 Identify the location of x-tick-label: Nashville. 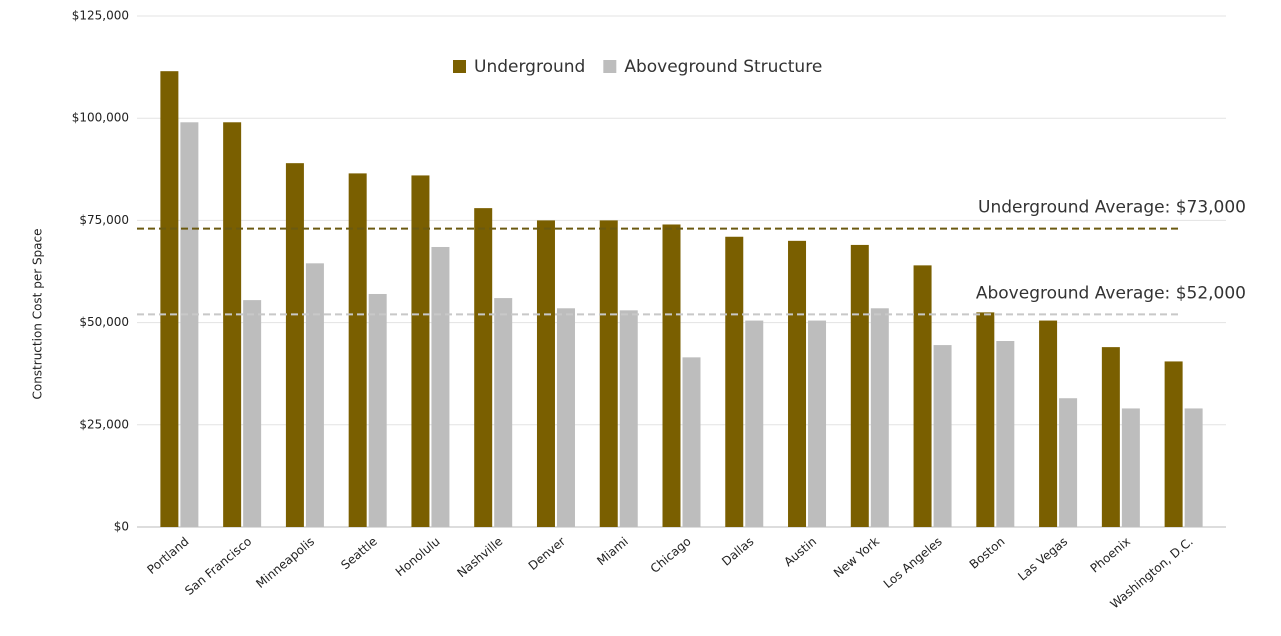
(479, 557).